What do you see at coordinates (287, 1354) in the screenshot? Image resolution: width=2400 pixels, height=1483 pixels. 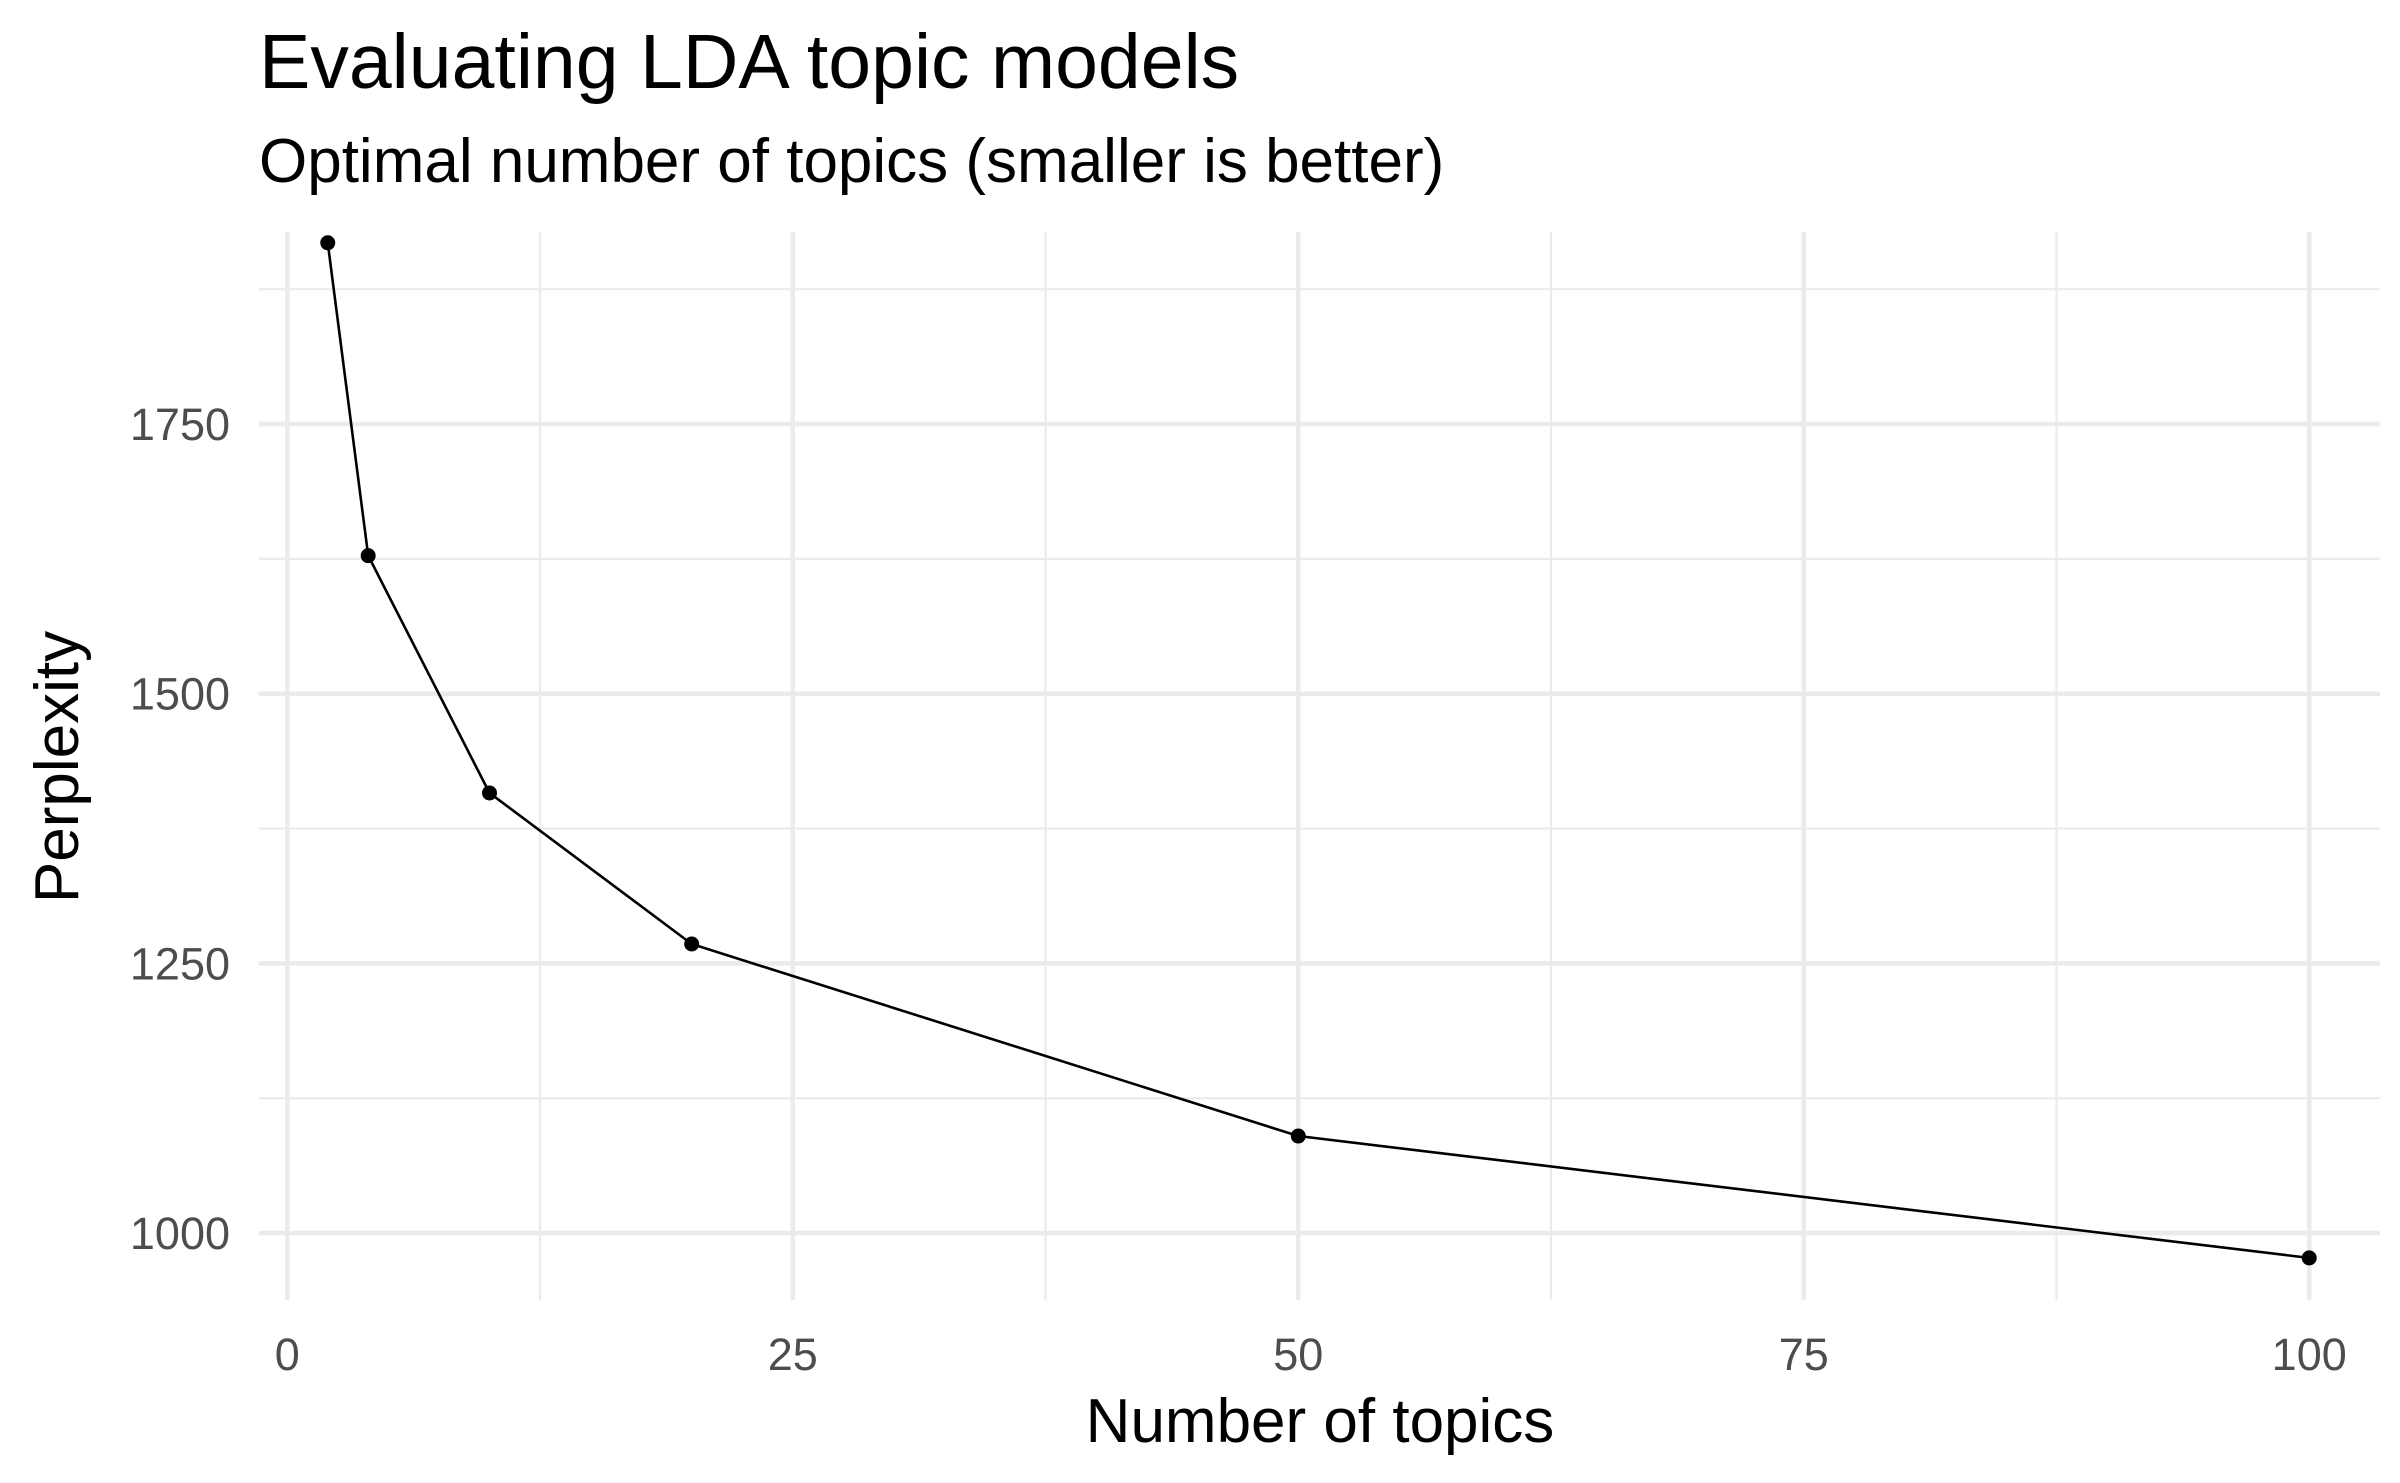 I see `x-tick-label: 0` at bounding box center [287, 1354].